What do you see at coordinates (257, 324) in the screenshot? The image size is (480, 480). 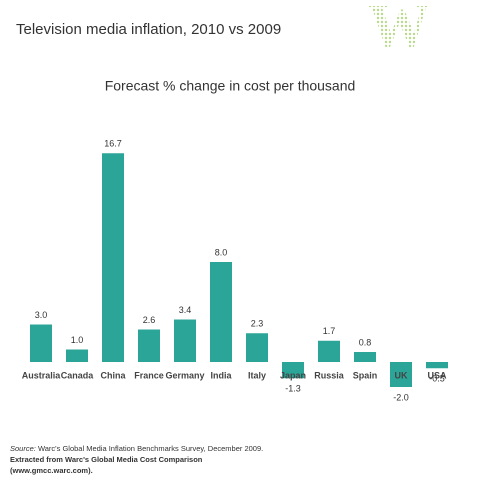 I see `value-label: 2.3` at bounding box center [257, 324].